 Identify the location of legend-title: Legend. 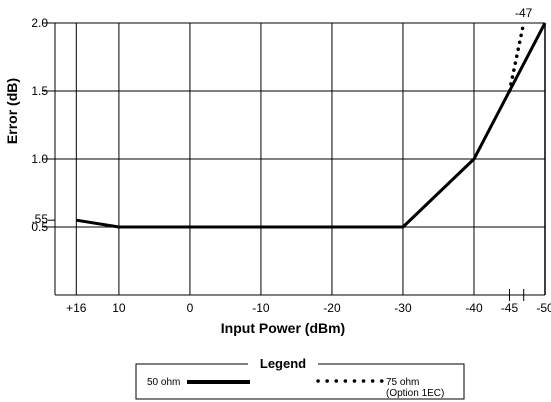
(283, 363).